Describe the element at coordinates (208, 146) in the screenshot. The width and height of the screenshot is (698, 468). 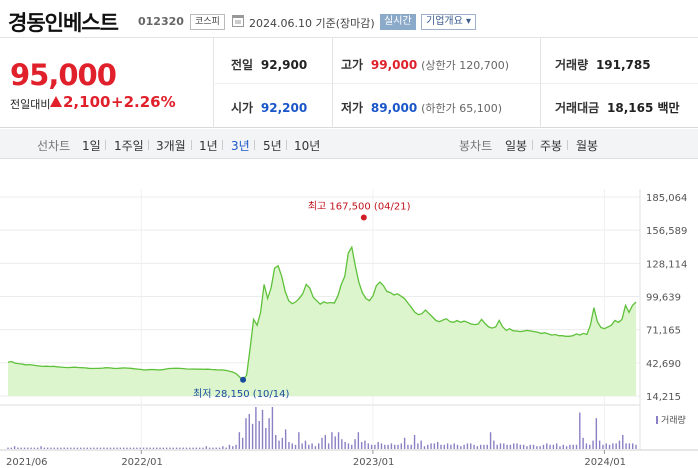
I see `tab-1y: 1년` at that location.